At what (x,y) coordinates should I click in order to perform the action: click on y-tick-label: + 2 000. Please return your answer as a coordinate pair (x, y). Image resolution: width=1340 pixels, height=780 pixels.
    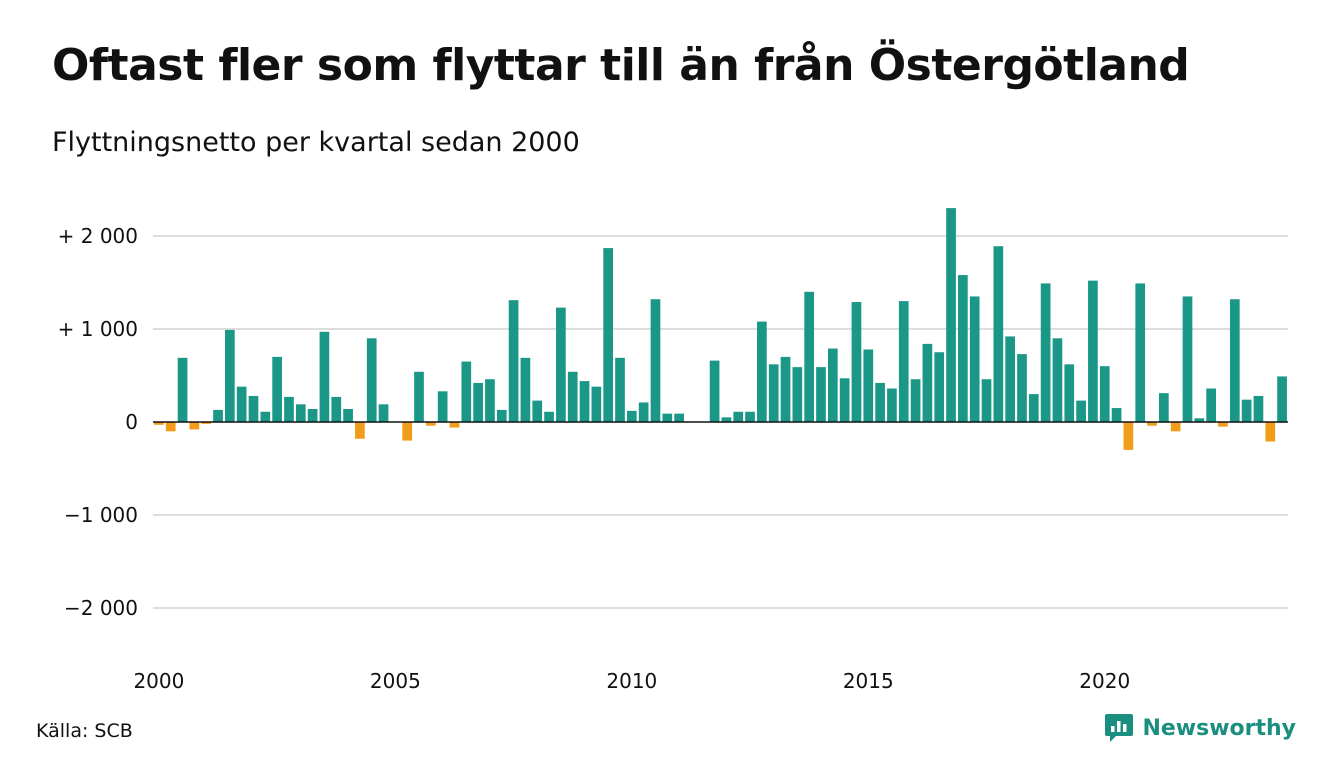
    Looking at the image, I should click on (98, 236).